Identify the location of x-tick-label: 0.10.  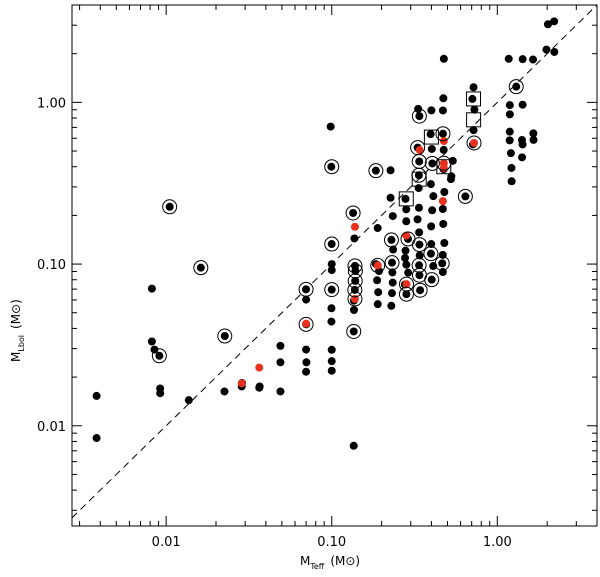
(331, 542).